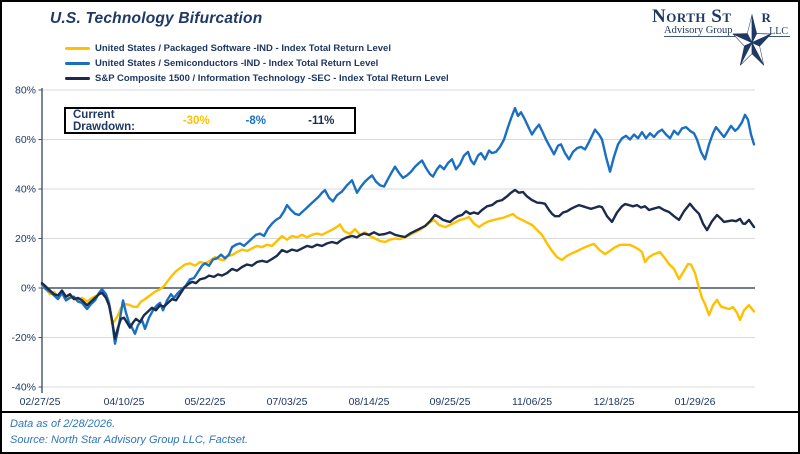  What do you see at coordinates (698, 30) in the screenshot?
I see `logo-subtitle: Advisory Group` at bounding box center [698, 30].